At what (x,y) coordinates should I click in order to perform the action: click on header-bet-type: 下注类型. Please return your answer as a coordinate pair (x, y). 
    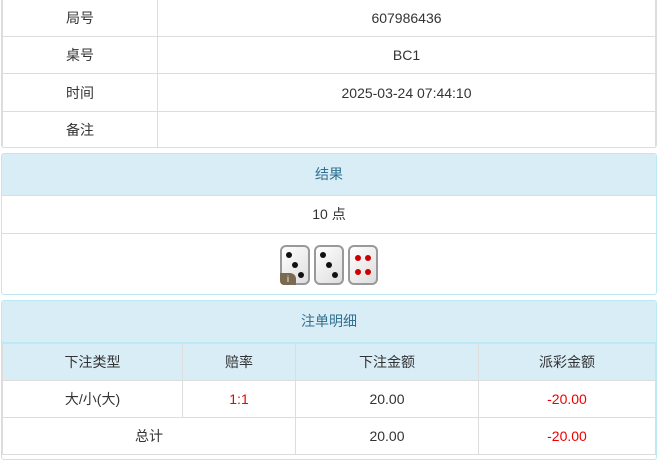
    Looking at the image, I should click on (92, 362).